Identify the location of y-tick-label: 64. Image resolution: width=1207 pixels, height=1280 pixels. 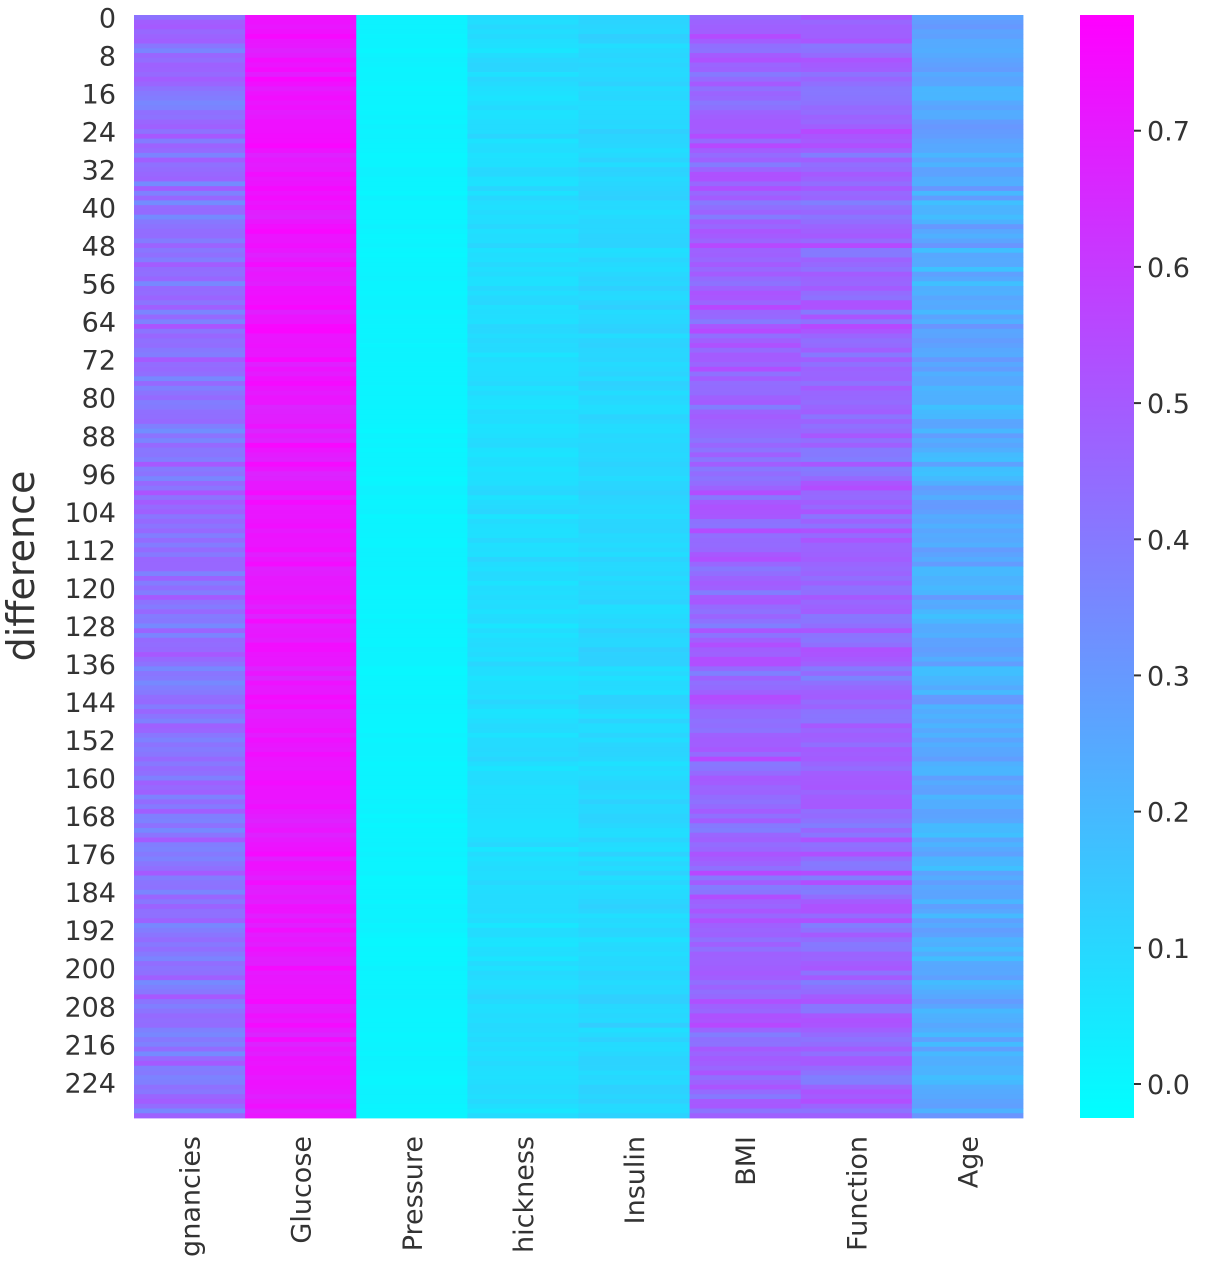
(99, 323).